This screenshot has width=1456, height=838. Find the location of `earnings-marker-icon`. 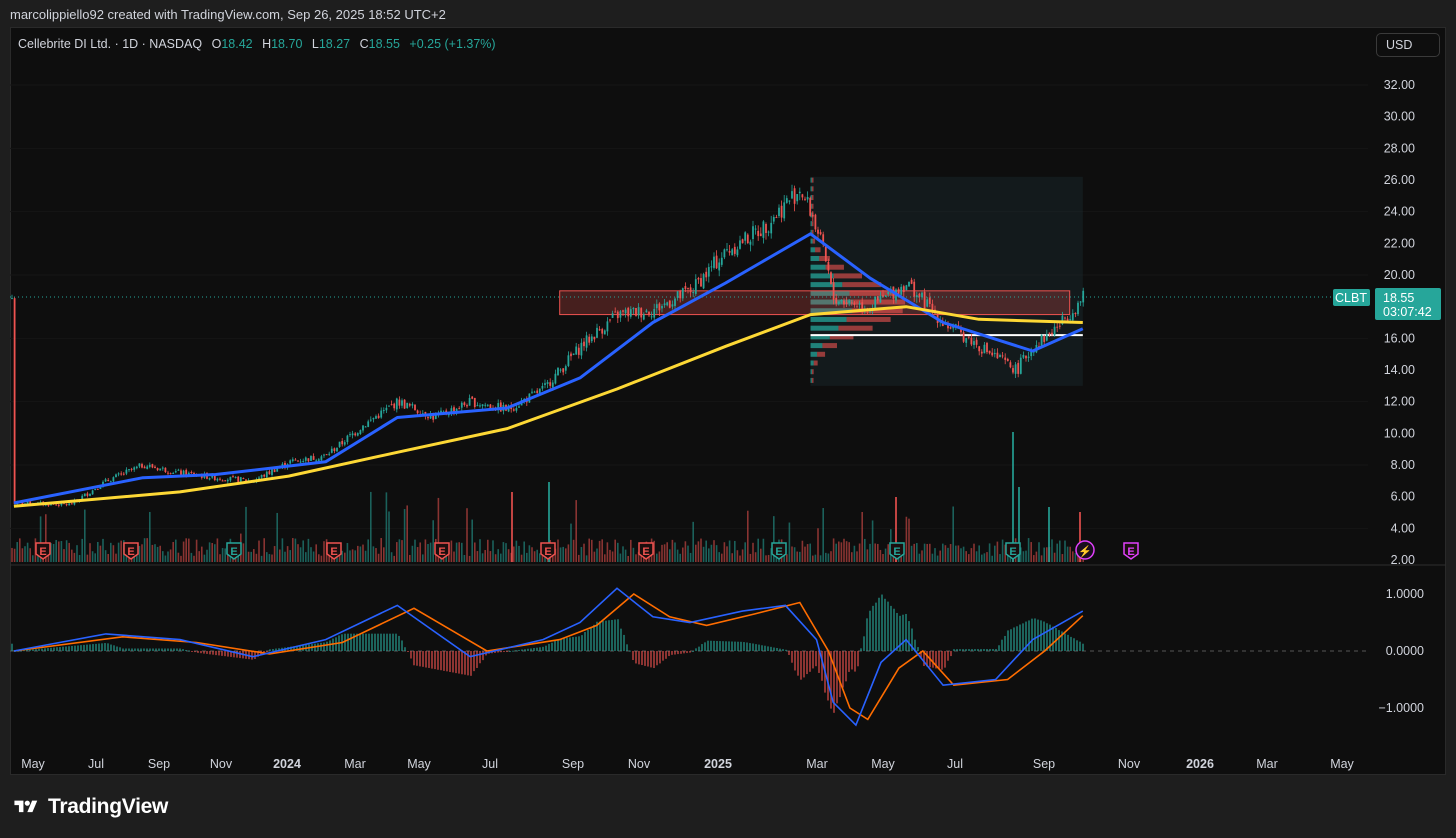

earnings-marker-icon is located at coordinates (43, 551).